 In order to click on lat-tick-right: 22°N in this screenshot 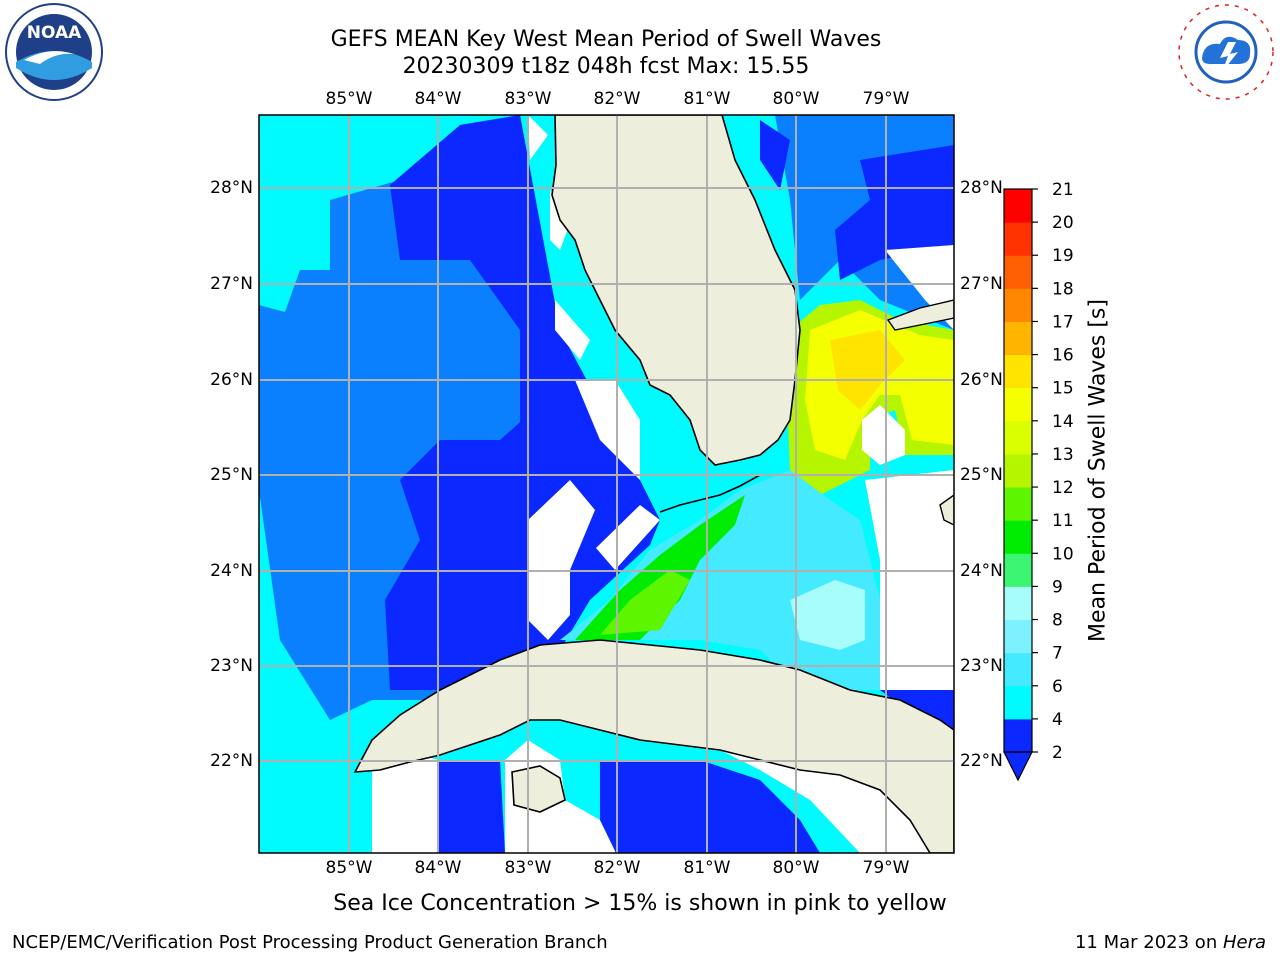, I will do `click(981, 761)`.